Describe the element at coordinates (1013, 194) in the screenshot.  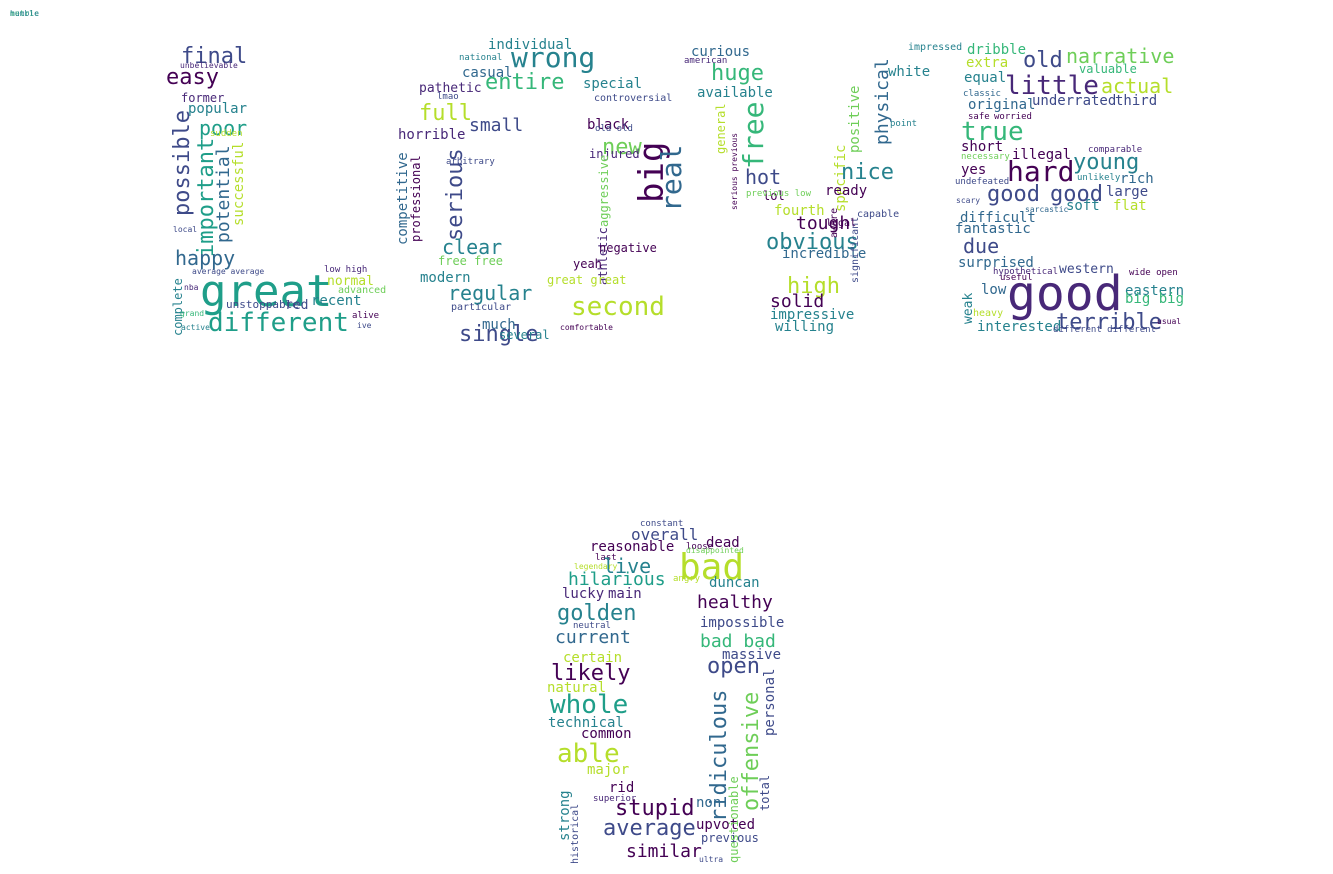
I see `word-good: good` at that location.